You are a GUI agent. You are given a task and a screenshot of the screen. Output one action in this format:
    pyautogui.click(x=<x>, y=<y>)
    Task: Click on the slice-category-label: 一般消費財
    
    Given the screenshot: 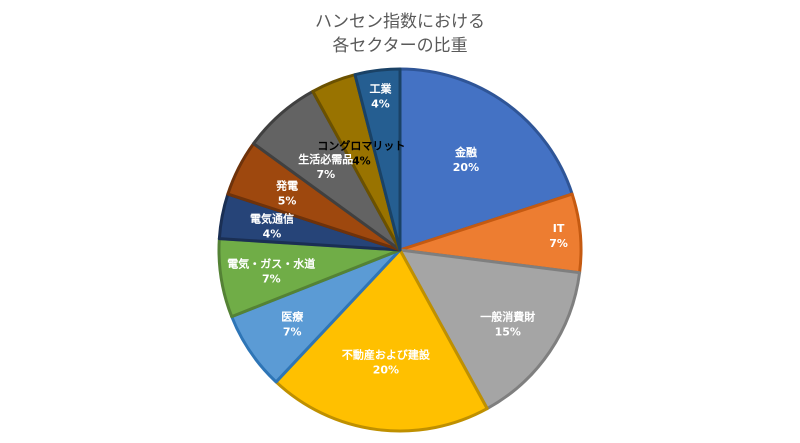 What is the action you would take?
    pyautogui.click(x=507, y=316)
    